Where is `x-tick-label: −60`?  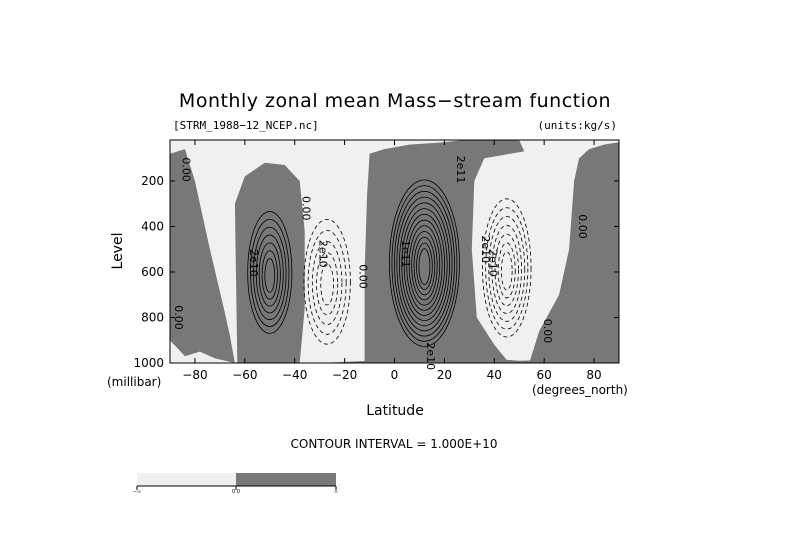 x-tick-label: −60 is located at coordinates (244, 375).